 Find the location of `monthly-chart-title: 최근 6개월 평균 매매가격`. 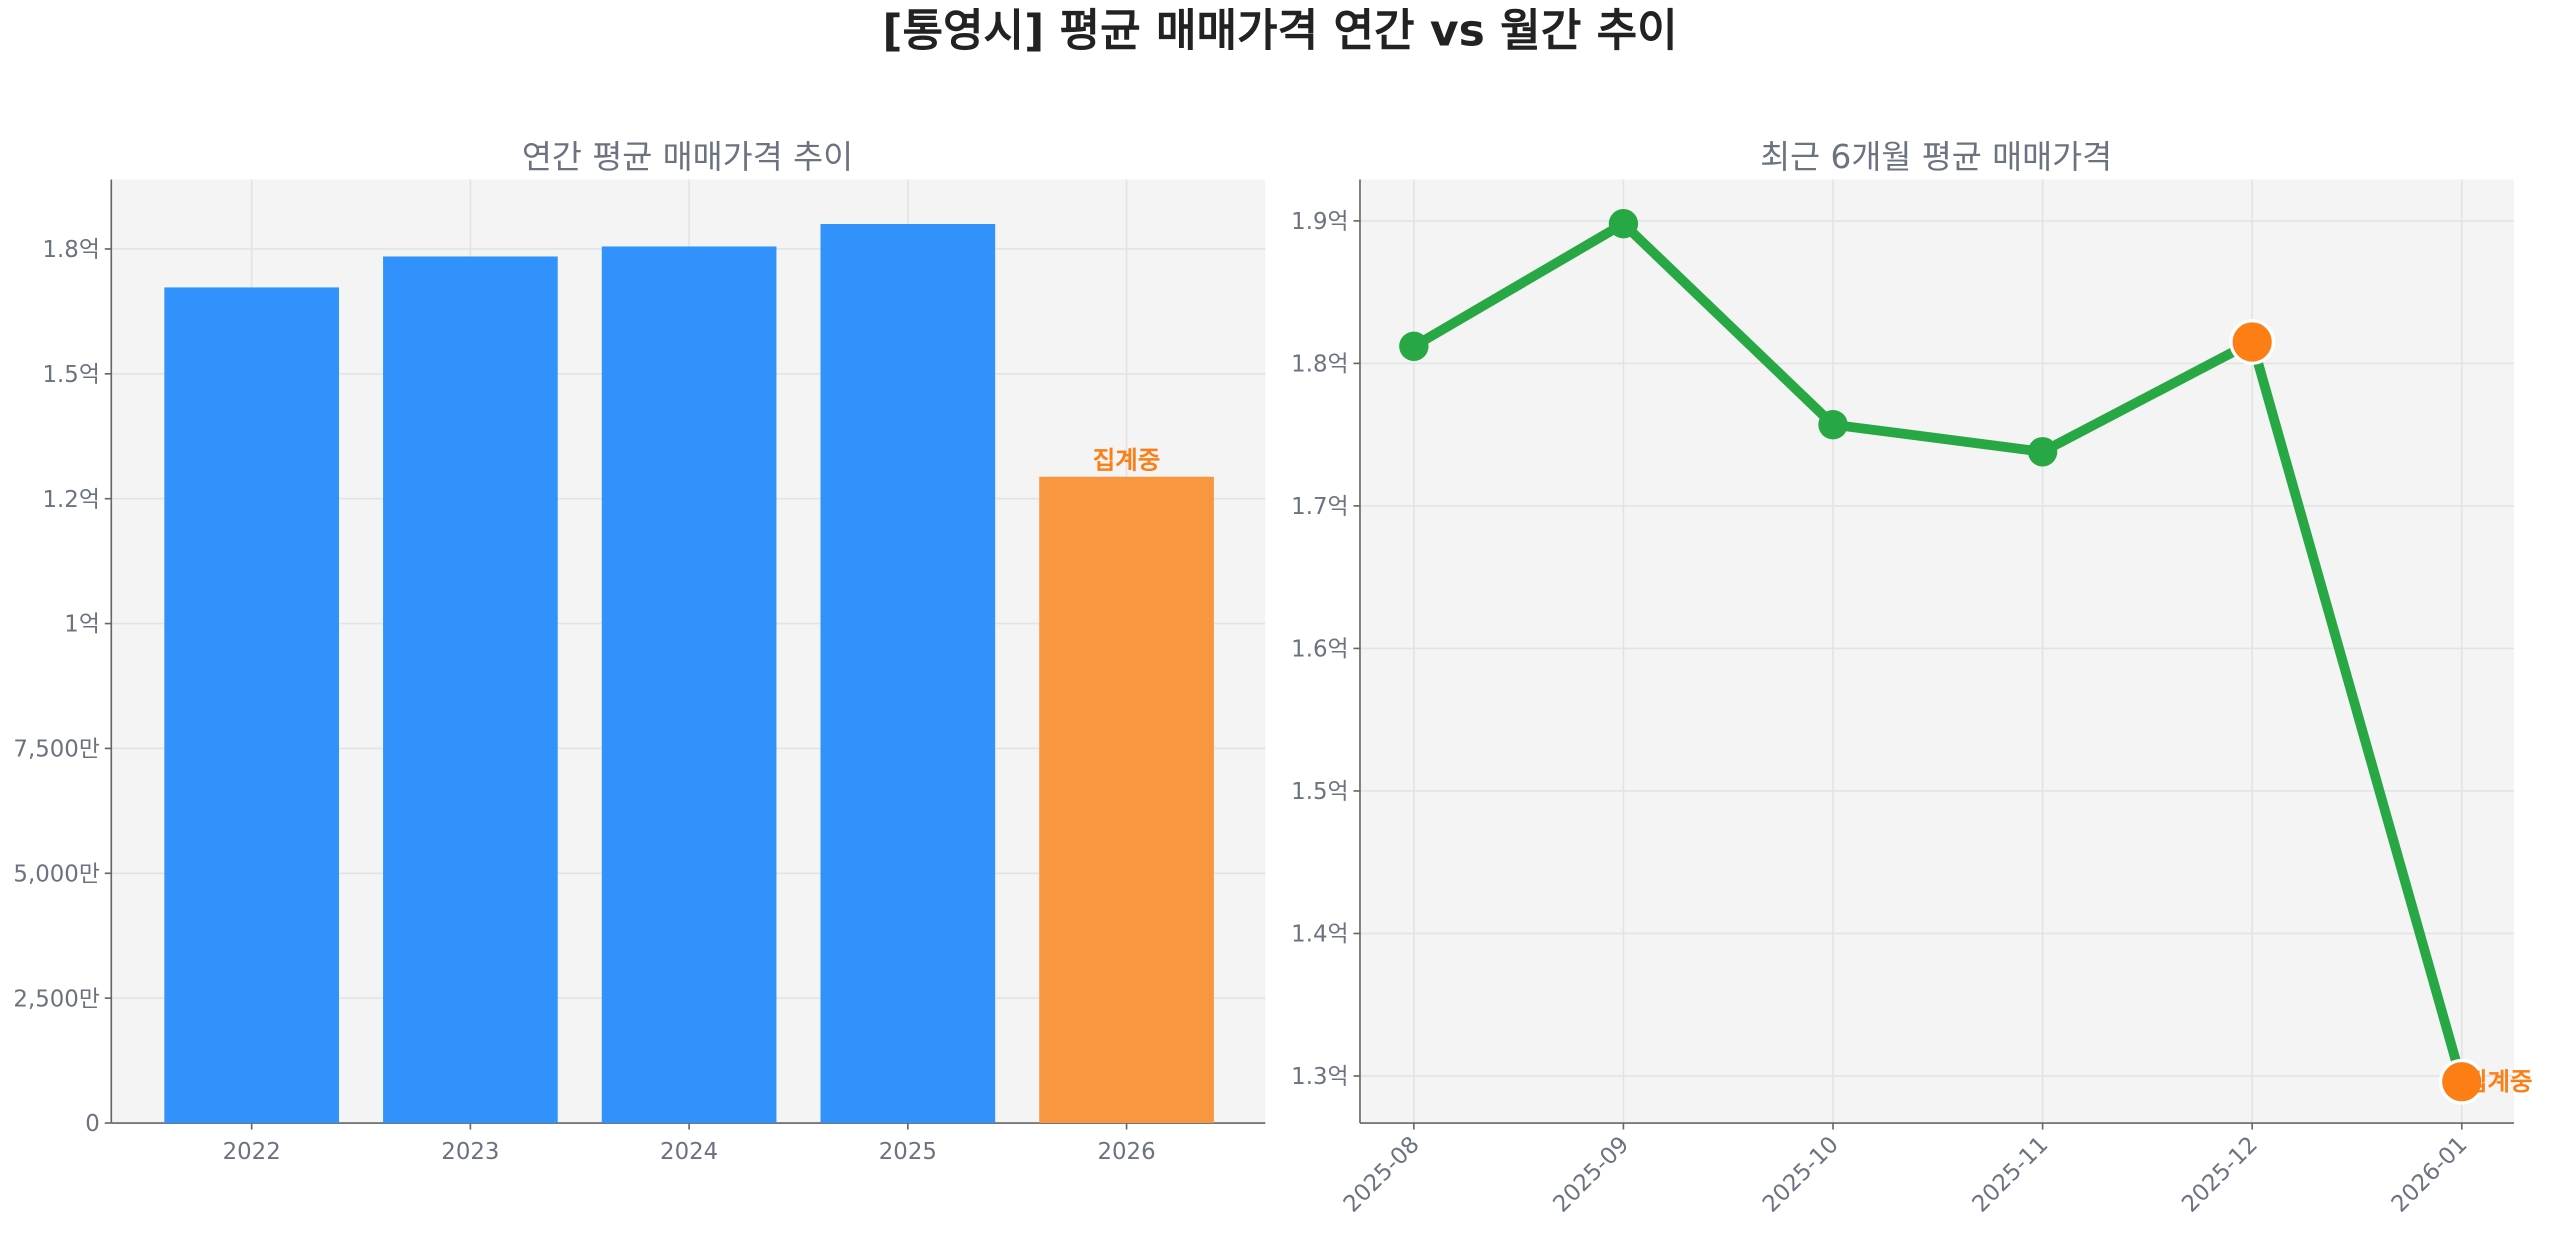

monthly-chart-title: 최근 6개월 평균 매매가격 is located at coordinates (1936, 157).